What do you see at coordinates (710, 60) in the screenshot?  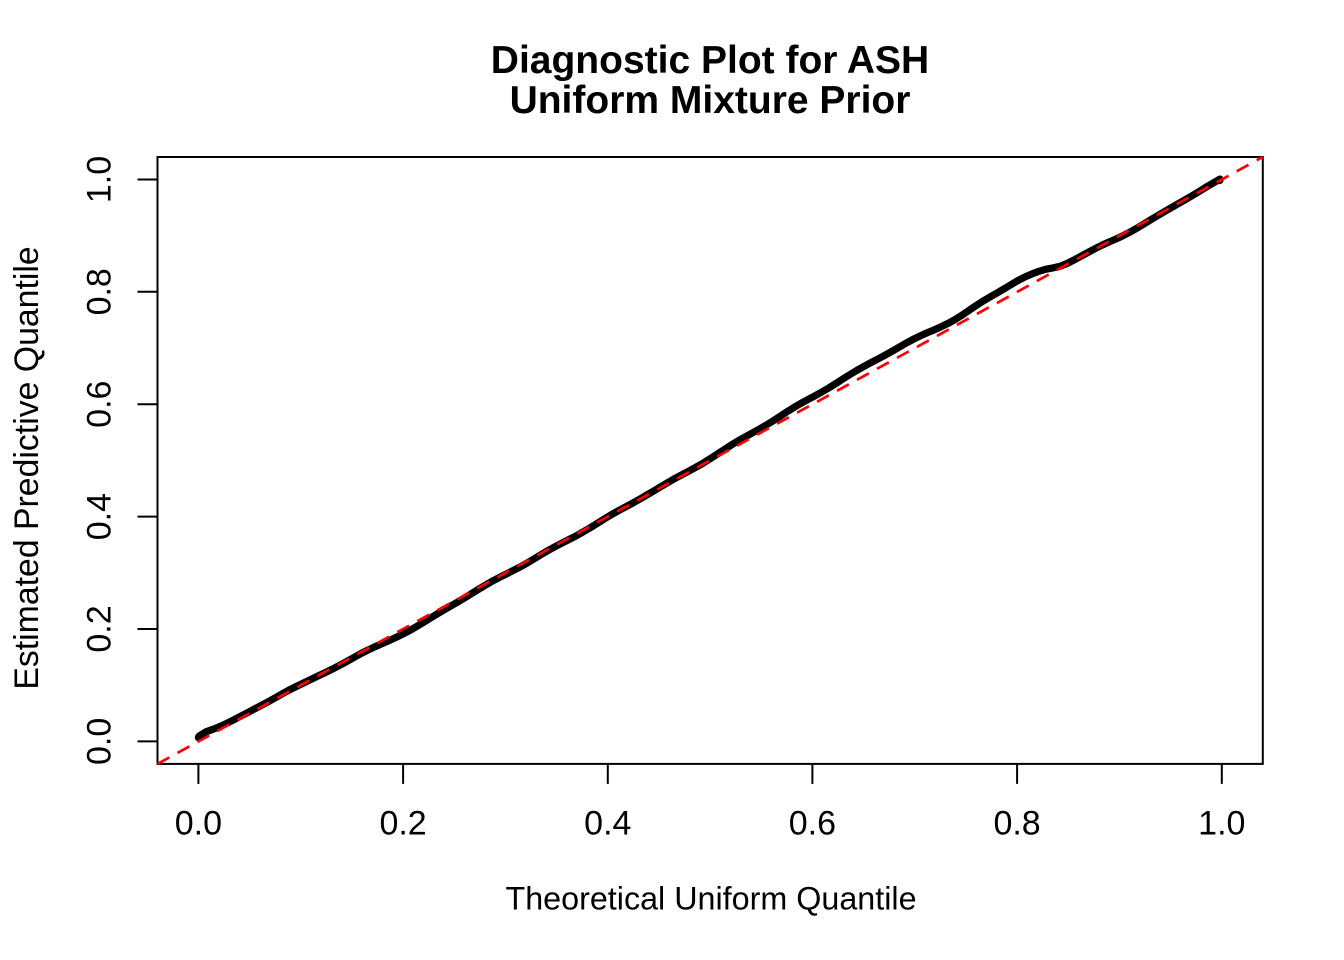 I see `svg-text: Diagnostic Plot for ASH` at bounding box center [710, 60].